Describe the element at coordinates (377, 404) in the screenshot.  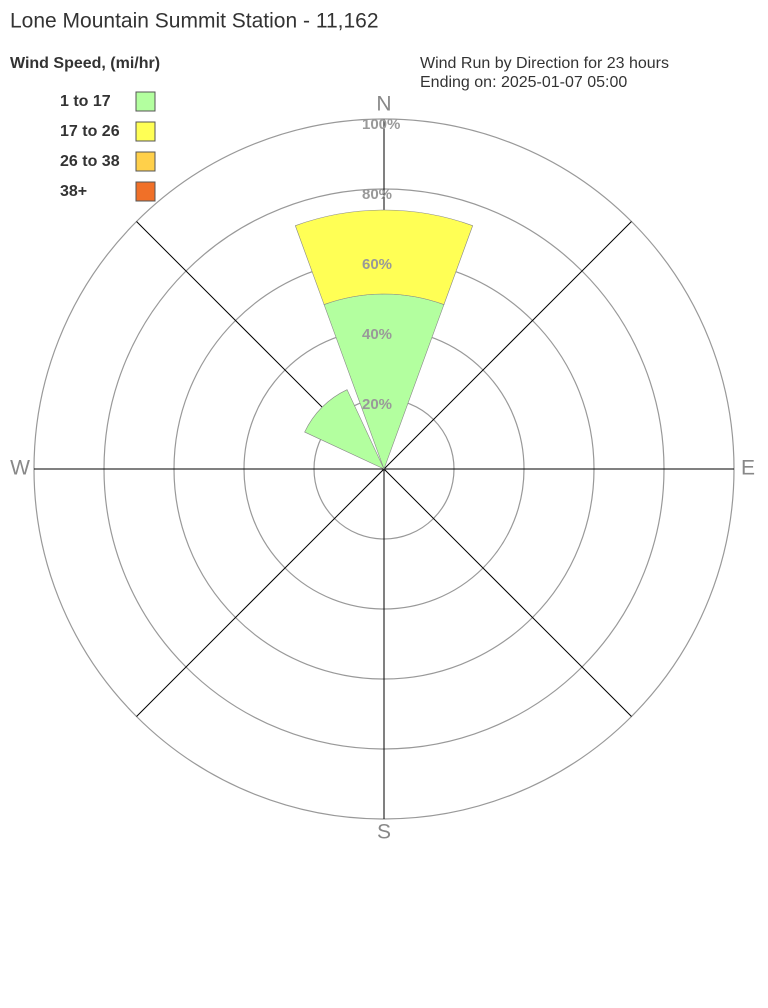
I see `r-tick-label: 20%` at that location.